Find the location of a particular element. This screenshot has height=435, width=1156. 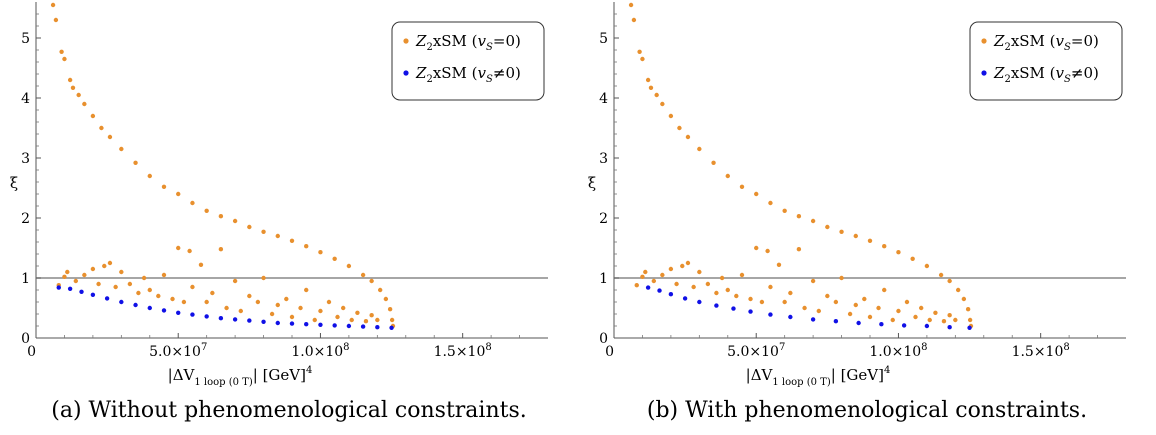

chart-0-legend is located at coordinates (468, 61).